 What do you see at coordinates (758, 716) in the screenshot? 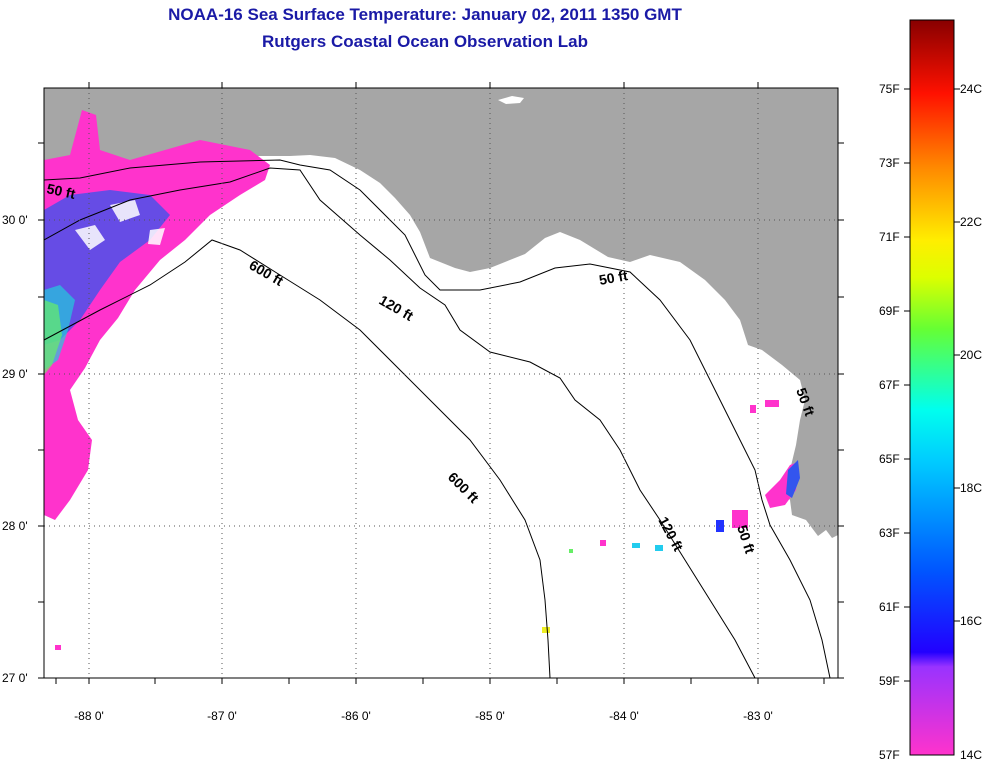
I see `lon-label-83: -83 0'` at bounding box center [758, 716].